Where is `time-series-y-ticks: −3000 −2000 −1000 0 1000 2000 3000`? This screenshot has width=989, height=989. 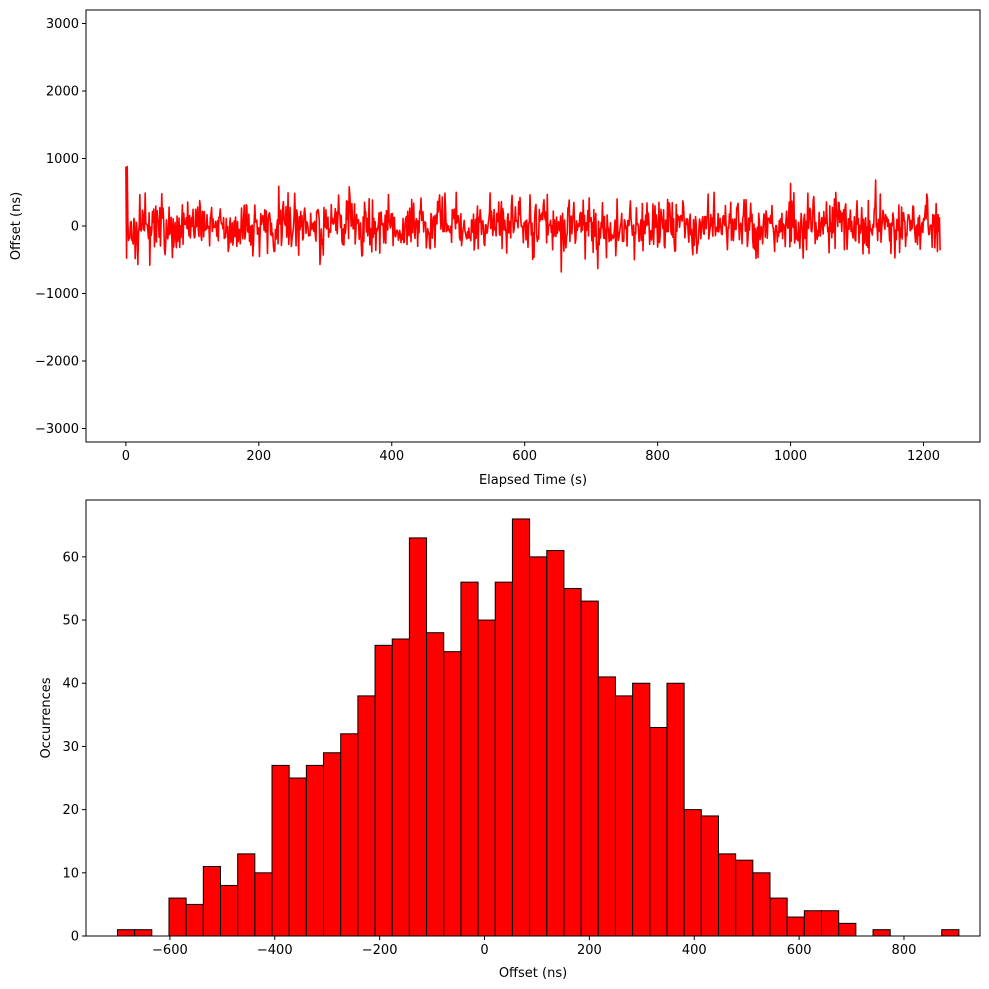
time-series-y-ticks: −3000 −2000 −1000 0 1000 2000 3000 is located at coordinates (60, 227).